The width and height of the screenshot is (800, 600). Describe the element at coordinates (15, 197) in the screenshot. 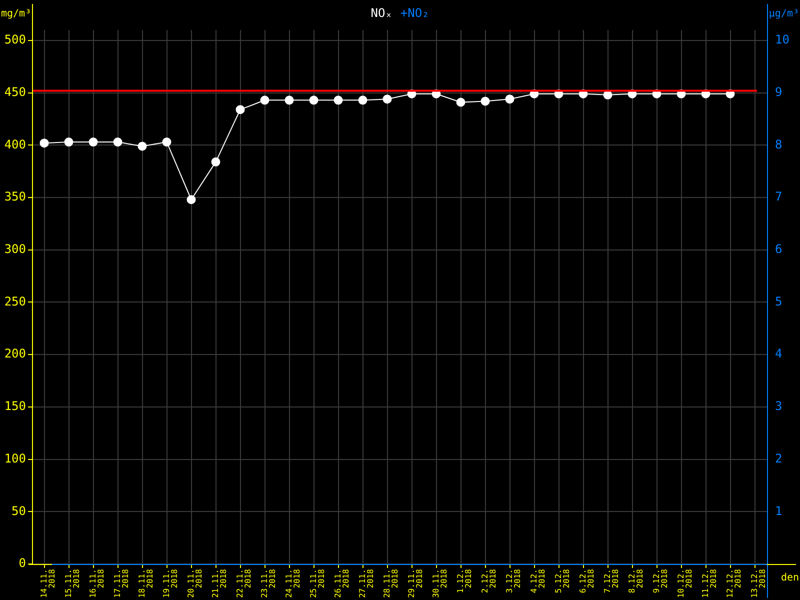

I see `y-tick-label: 350` at that location.